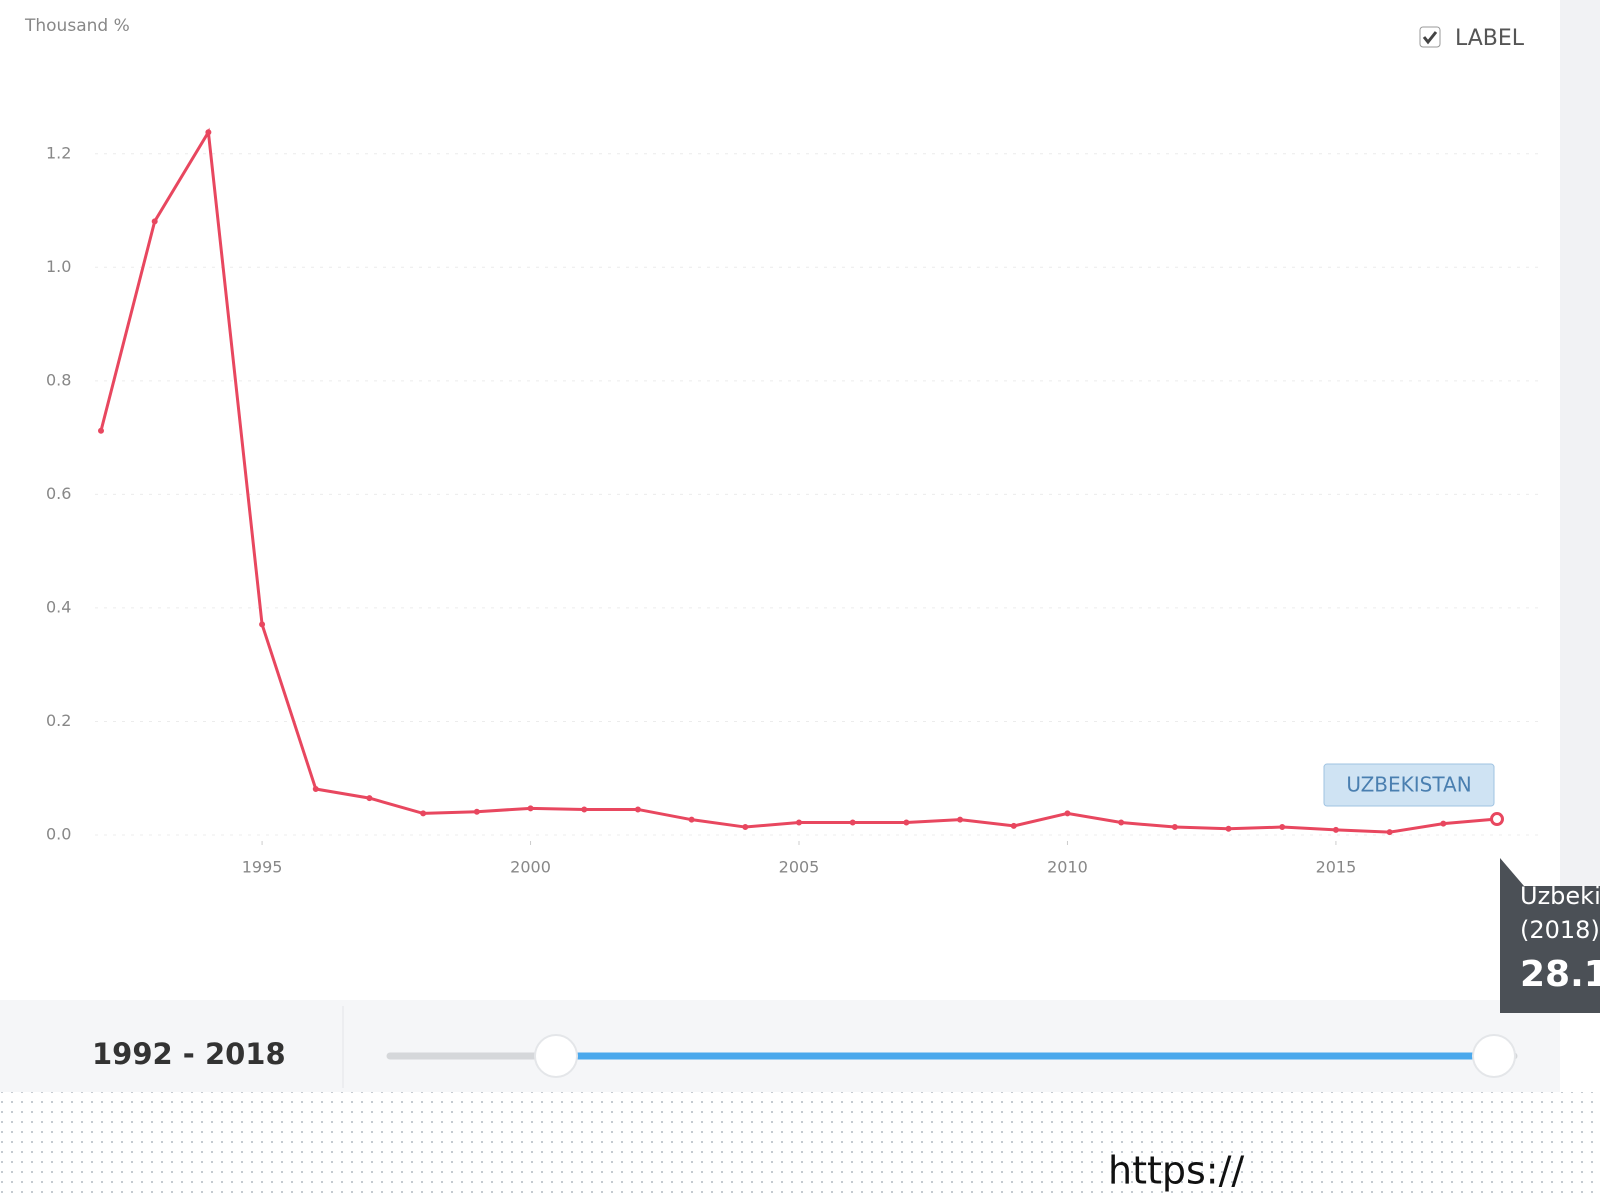  What do you see at coordinates (58, 834) in the screenshot?
I see `y-tick-label: 0.0` at bounding box center [58, 834].